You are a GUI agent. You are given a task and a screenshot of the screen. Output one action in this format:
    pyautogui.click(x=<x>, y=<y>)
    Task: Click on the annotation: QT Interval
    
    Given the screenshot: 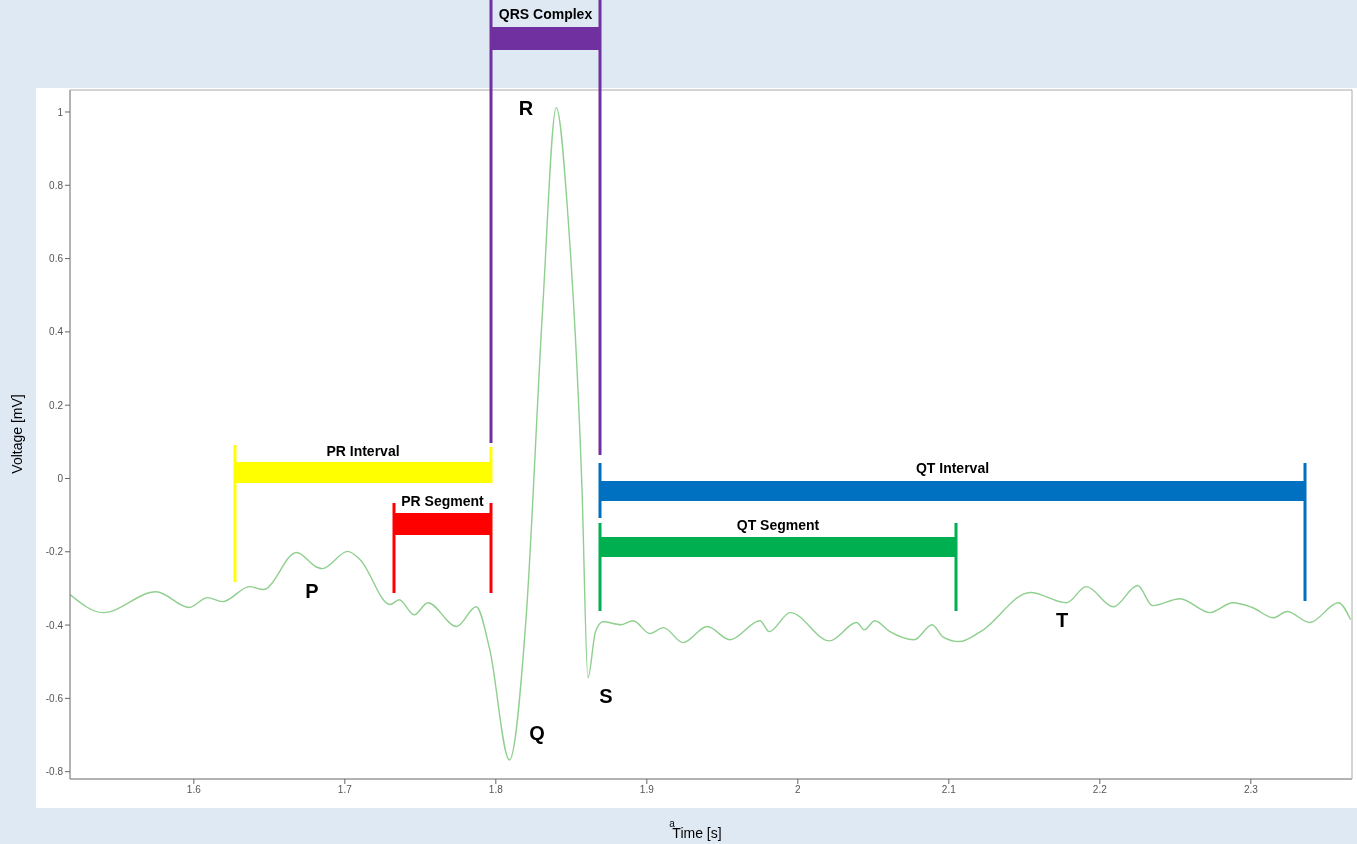 What is the action you would take?
    pyautogui.click(x=952, y=468)
    